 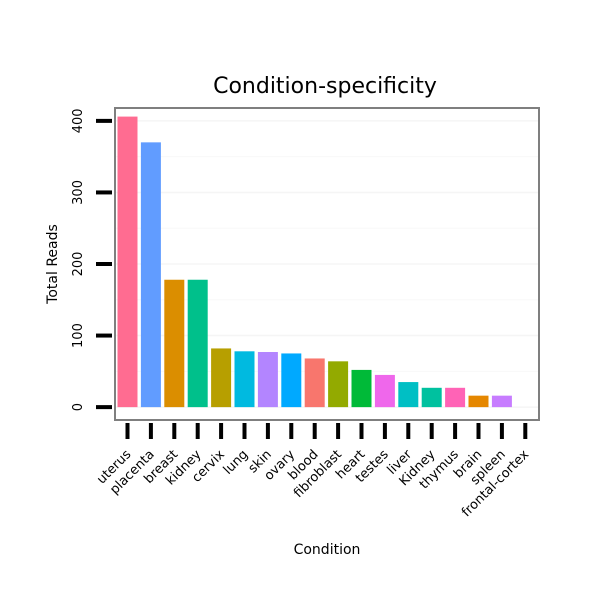 I want to click on bar-testes, so click(x=384, y=391).